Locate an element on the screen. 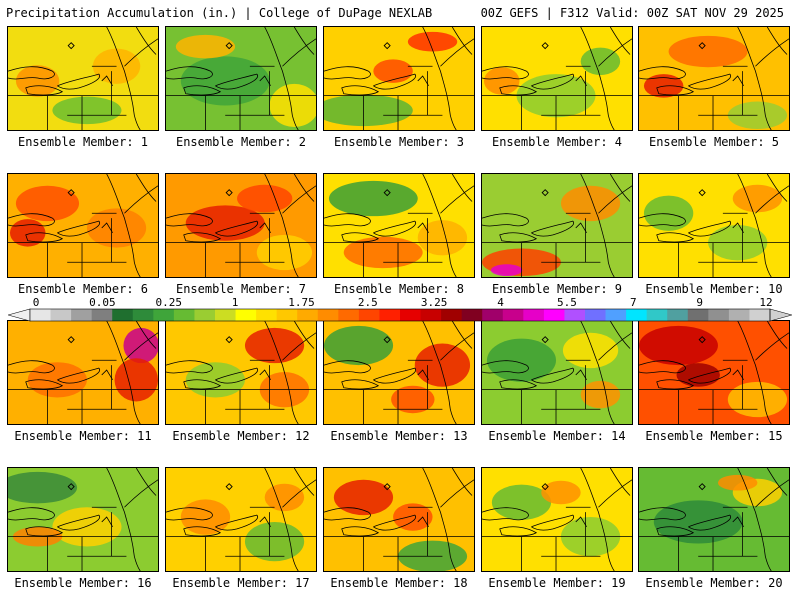 The image size is (800, 600). ensemble-member-label: Ensemble Member: 19 is located at coordinates (557, 583).